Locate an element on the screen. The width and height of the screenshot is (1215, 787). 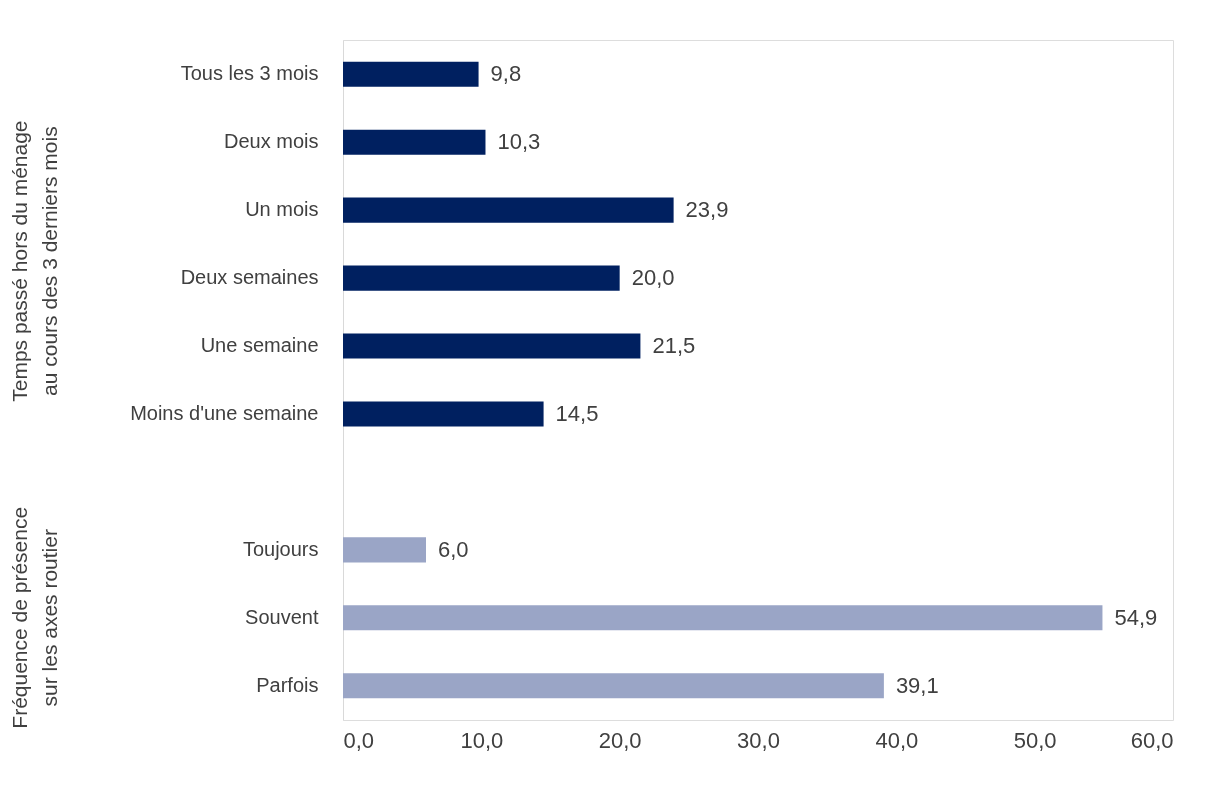
x-tick-label: 40,0 is located at coordinates (897, 740).